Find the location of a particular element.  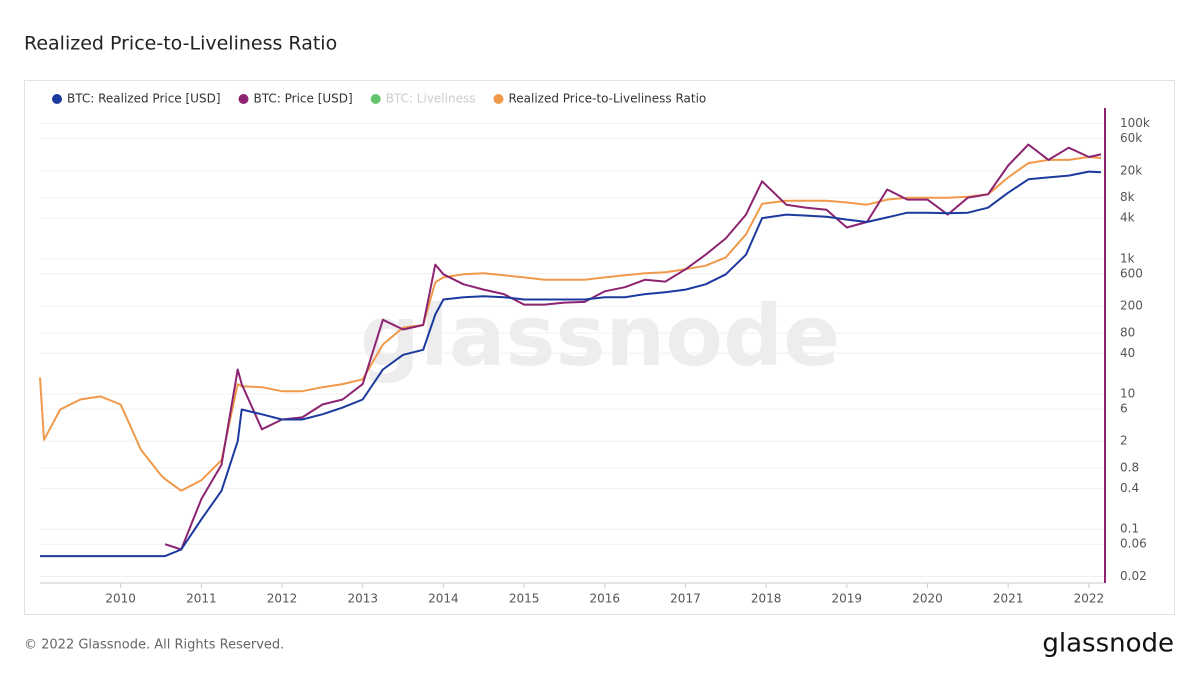

y-tick-label: 2 is located at coordinates (1124, 441).